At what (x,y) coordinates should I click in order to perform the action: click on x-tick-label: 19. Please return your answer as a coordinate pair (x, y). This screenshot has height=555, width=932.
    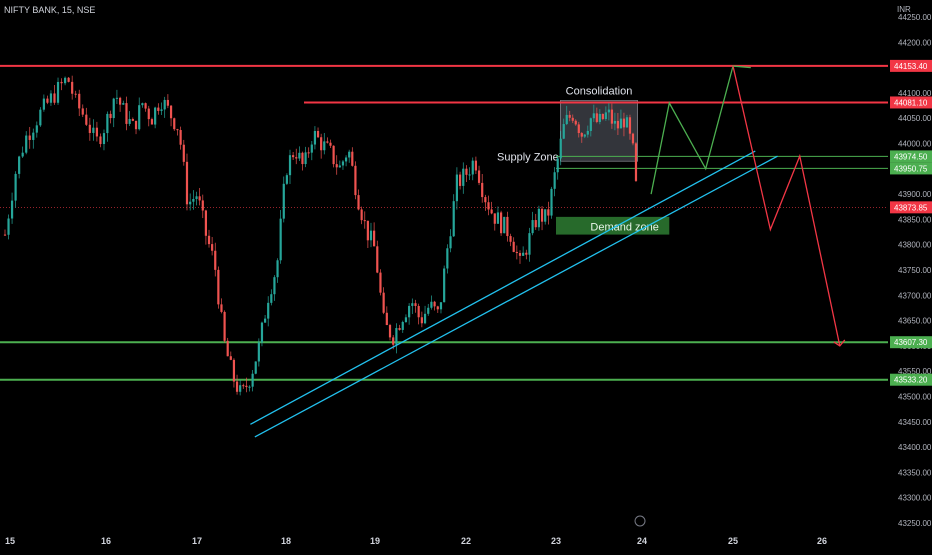
    Looking at the image, I should click on (375, 541).